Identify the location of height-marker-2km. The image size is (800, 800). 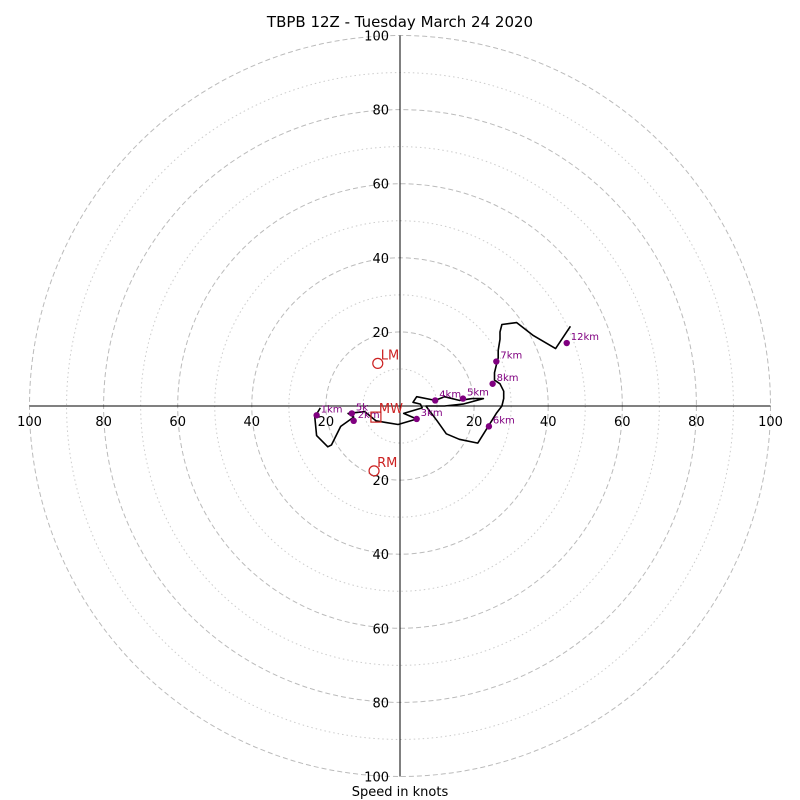
(353, 421).